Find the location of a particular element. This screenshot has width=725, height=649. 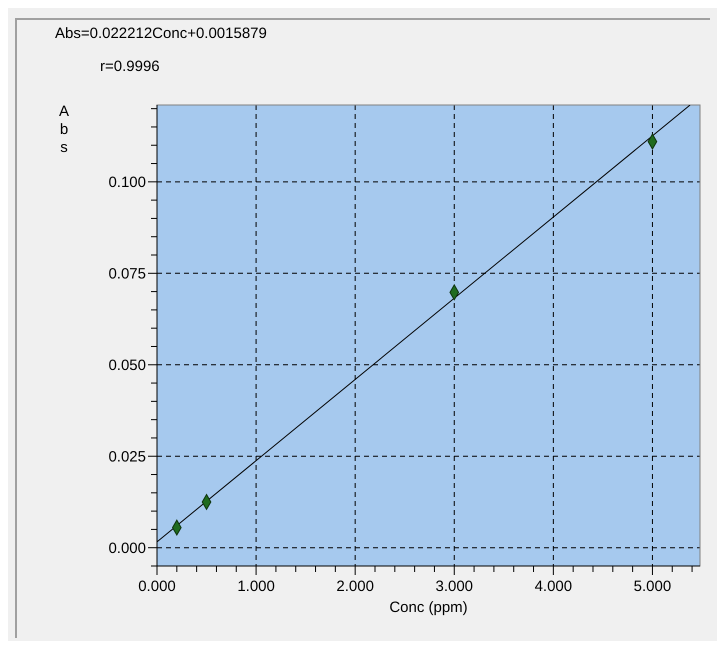

text: r=0.9996 is located at coordinates (130, 66).